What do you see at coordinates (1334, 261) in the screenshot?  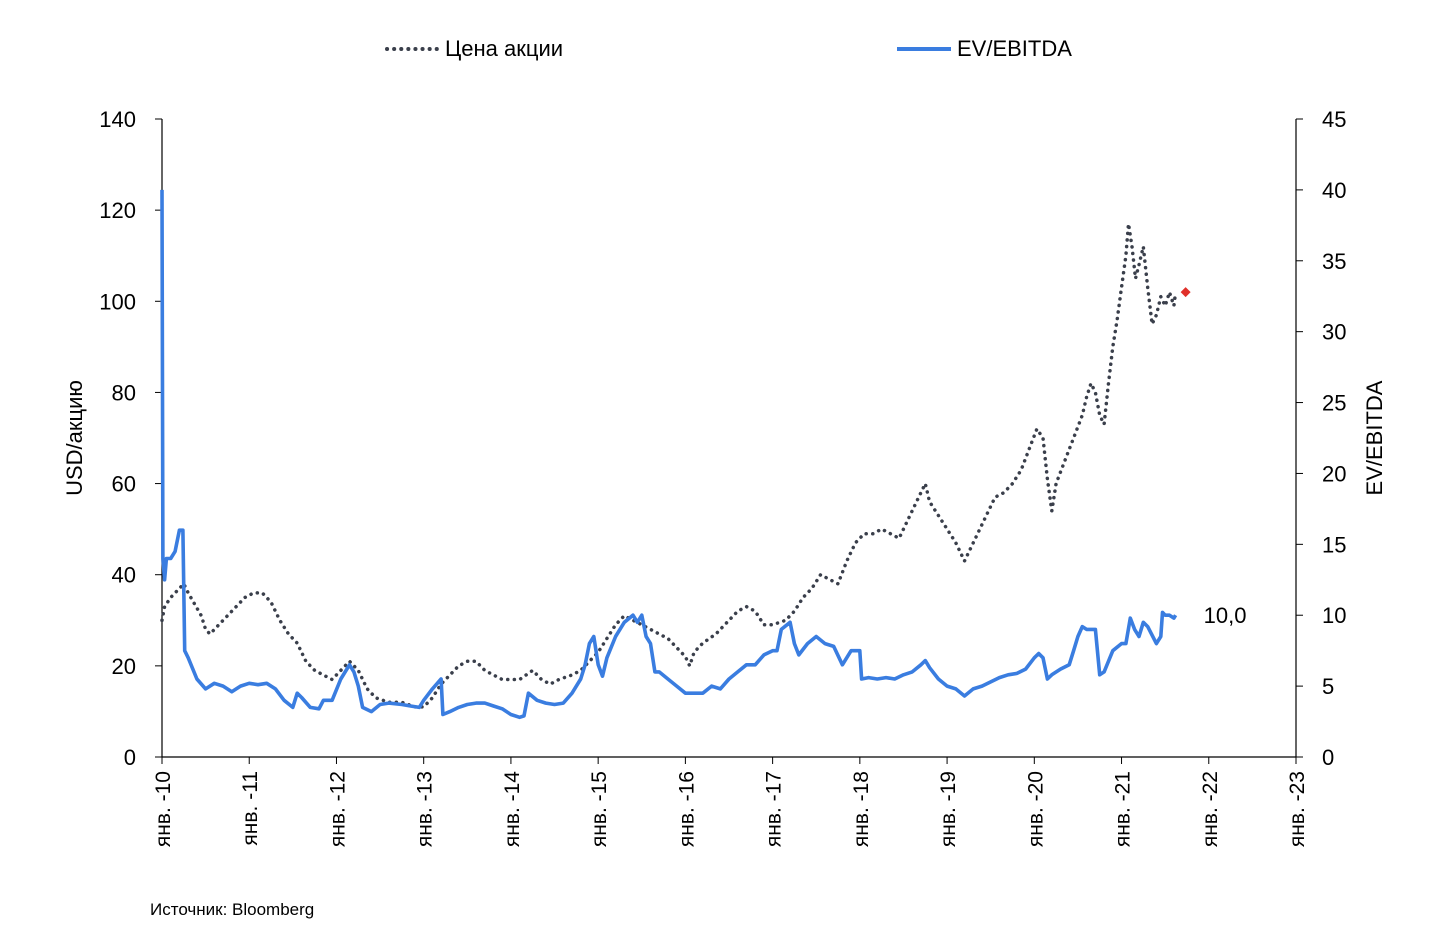 I see `y-right-tick-label: 35` at bounding box center [1334, 261].